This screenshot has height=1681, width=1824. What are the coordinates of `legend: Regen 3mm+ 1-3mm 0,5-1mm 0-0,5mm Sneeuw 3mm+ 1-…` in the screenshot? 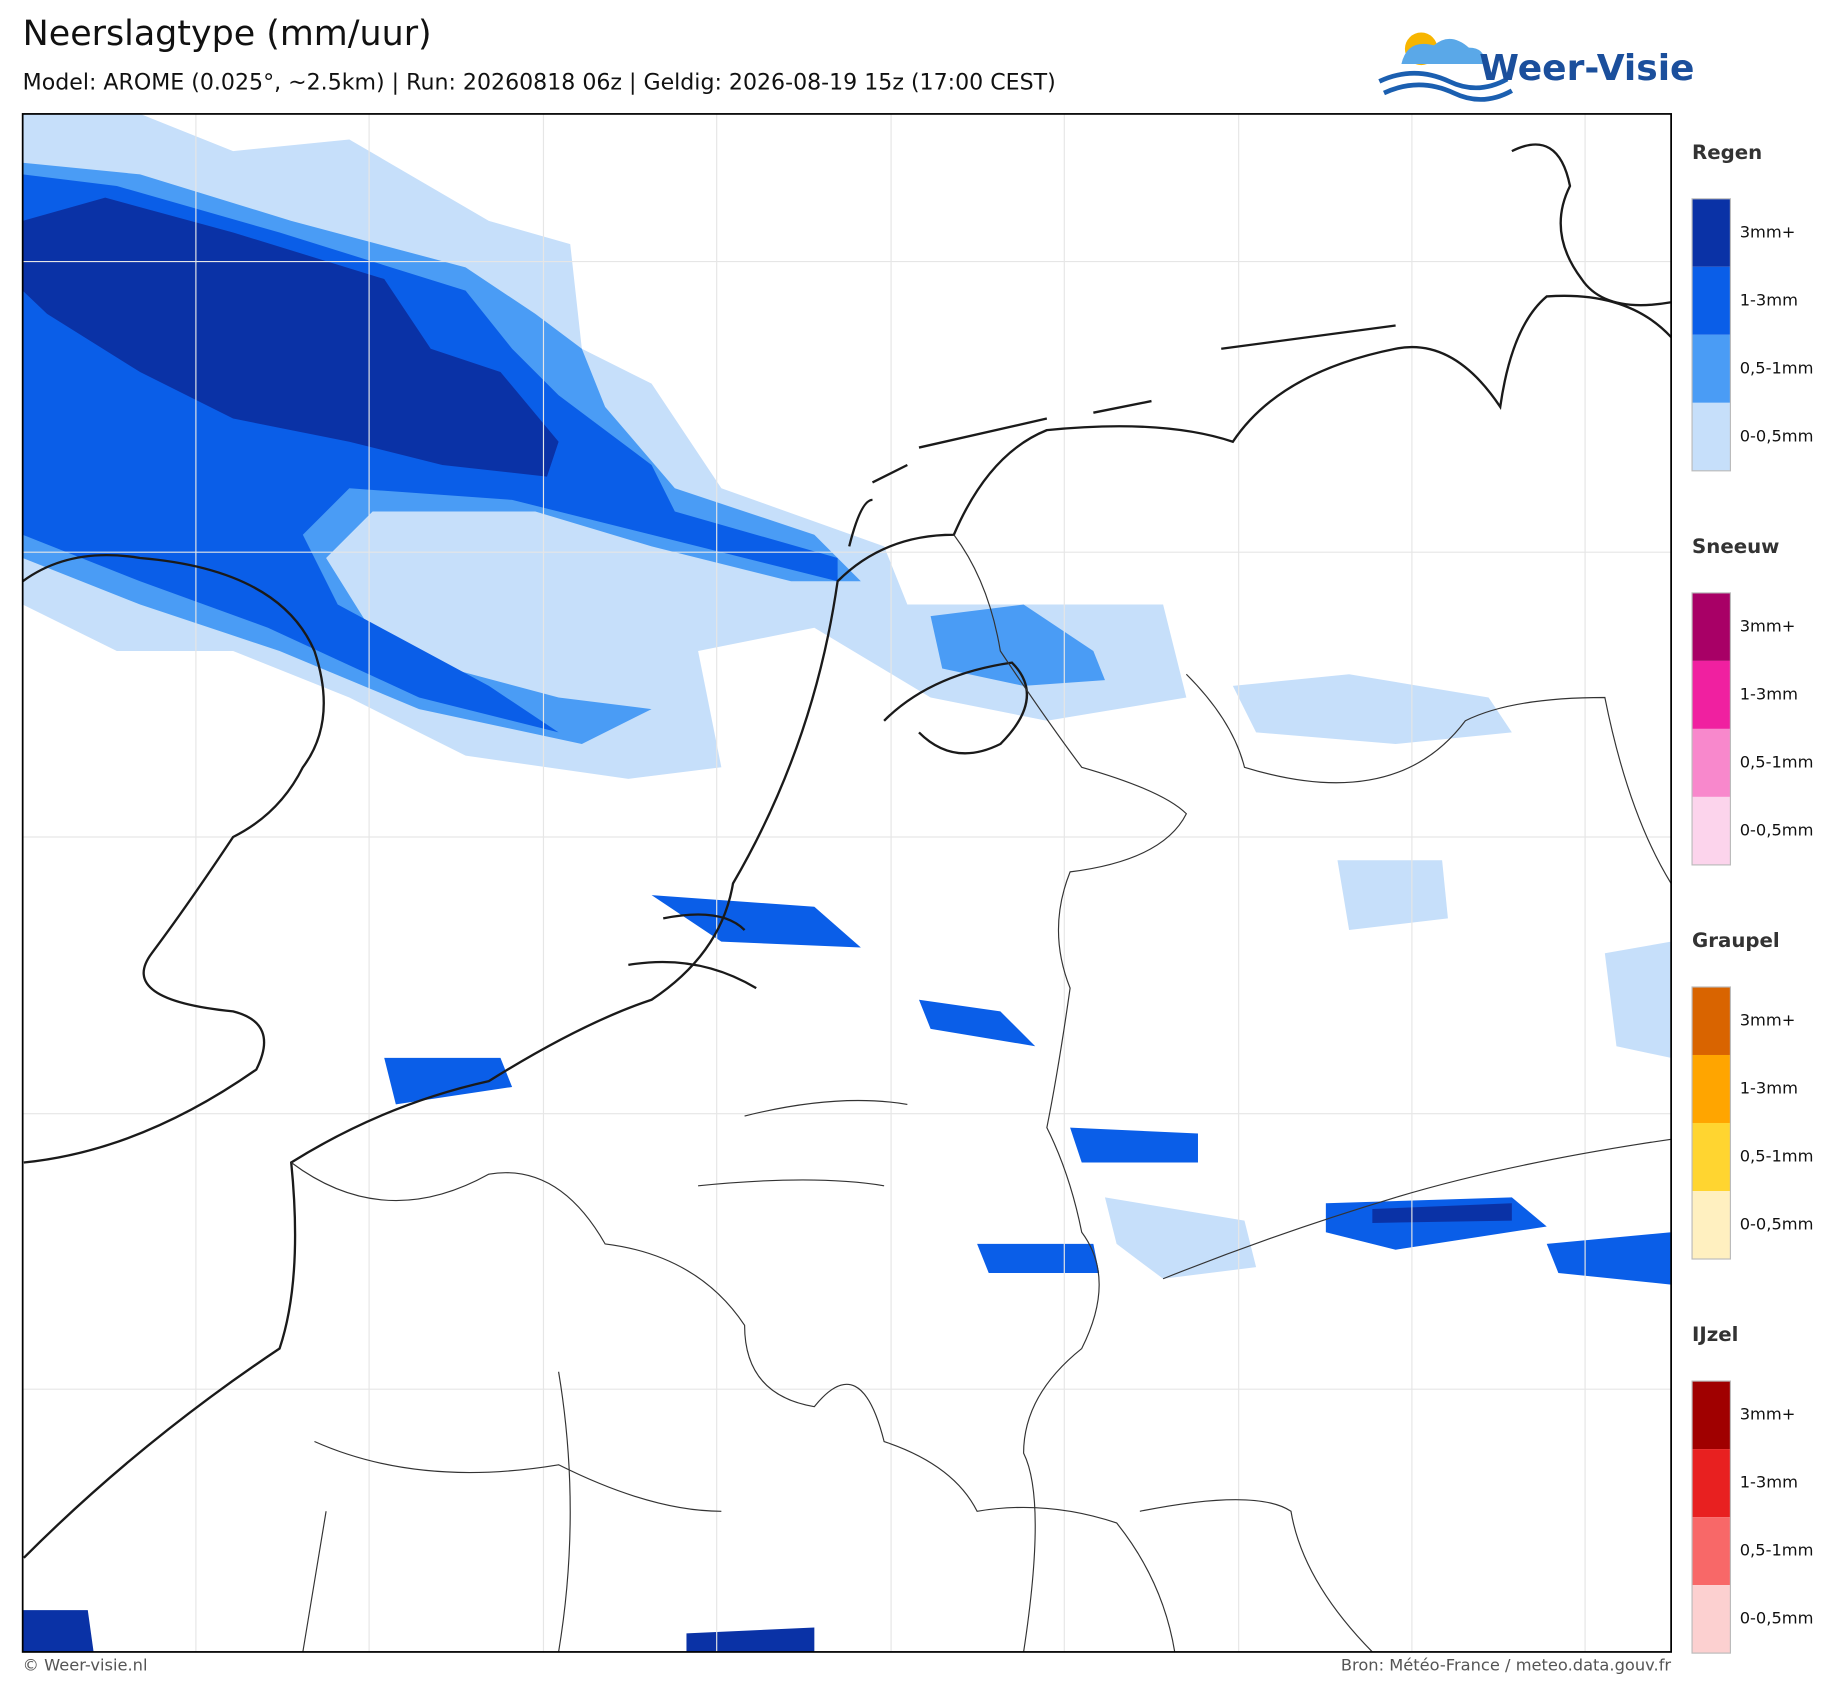 It's located at (1752, 897).